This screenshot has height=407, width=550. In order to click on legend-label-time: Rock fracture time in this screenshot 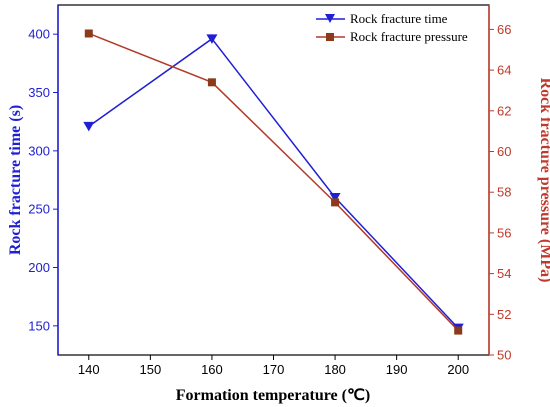, I will do `click(399, 18)`.